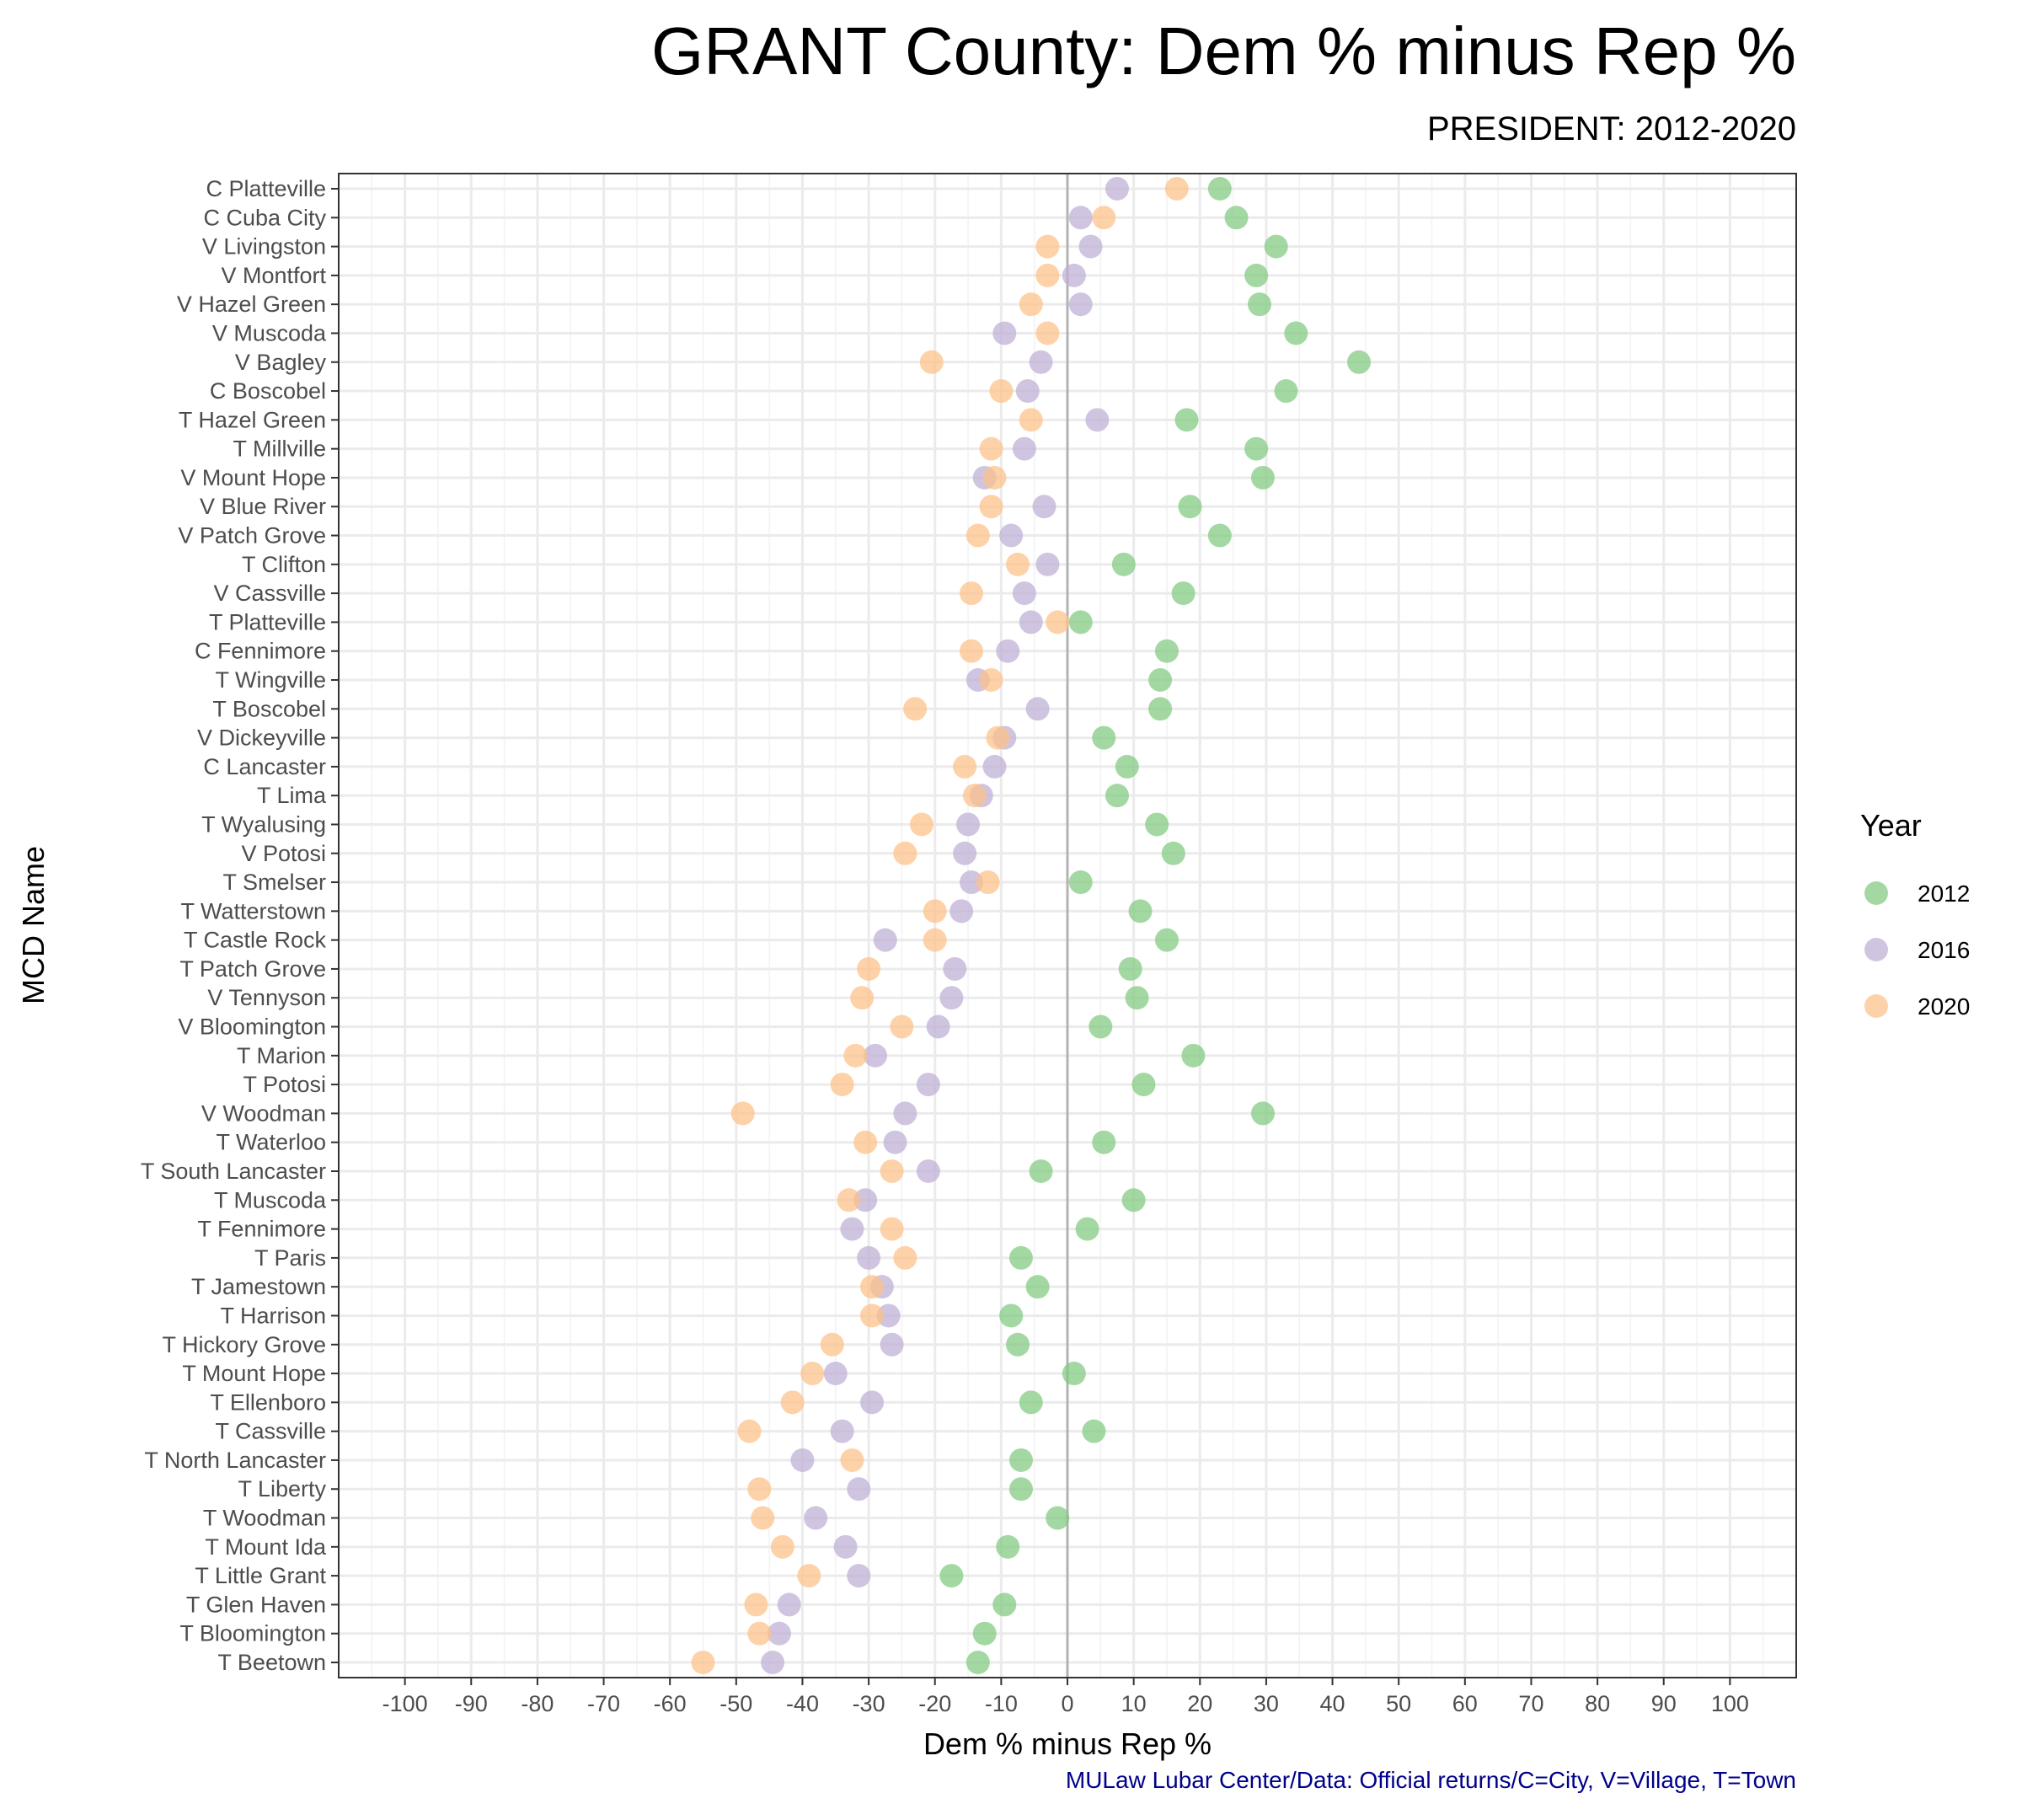 This screenshot has height=1820, width=2022. Describe the element at coordinates (1944, 950) in the screenshot. I see `legend-label-2016: 2016` at that location.